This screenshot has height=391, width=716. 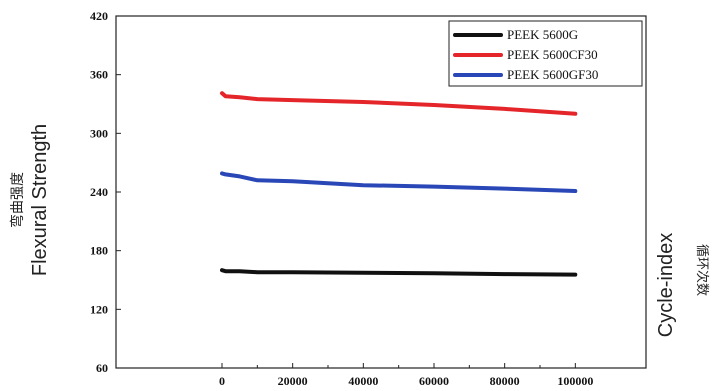 I want to click on x-tick-label: 20000, so click(x=293, y=381).